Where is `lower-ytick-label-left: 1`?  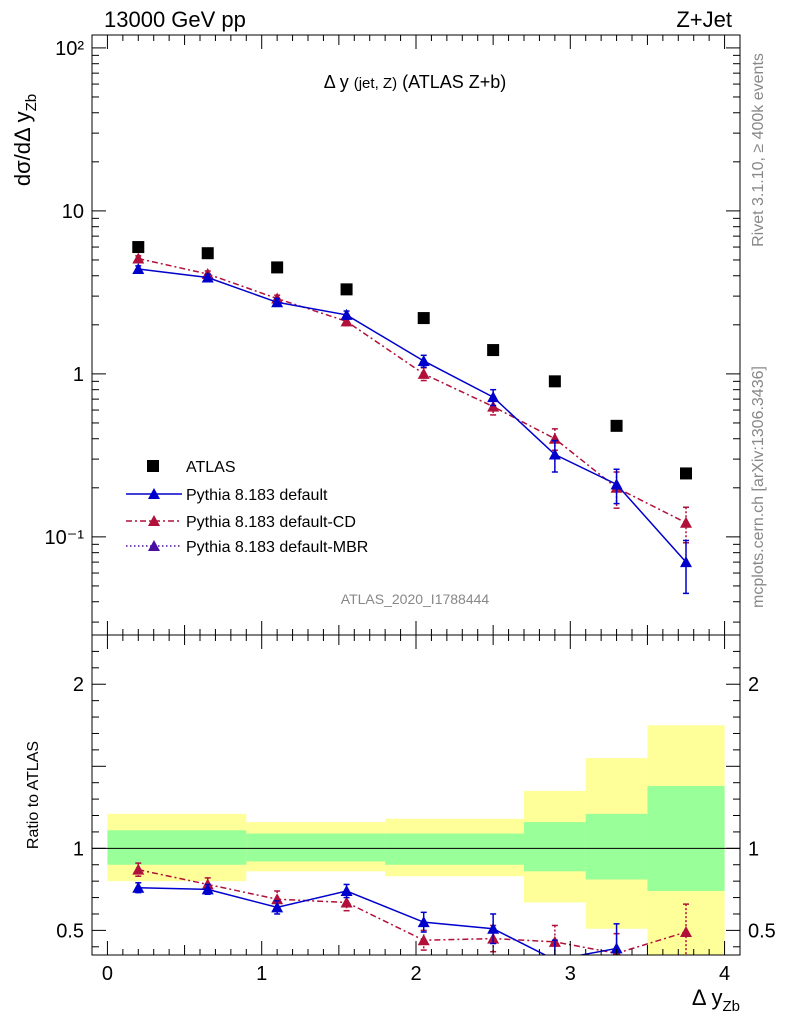
lower-ytick-label-left: 1 is located at coordinates (78, 849).